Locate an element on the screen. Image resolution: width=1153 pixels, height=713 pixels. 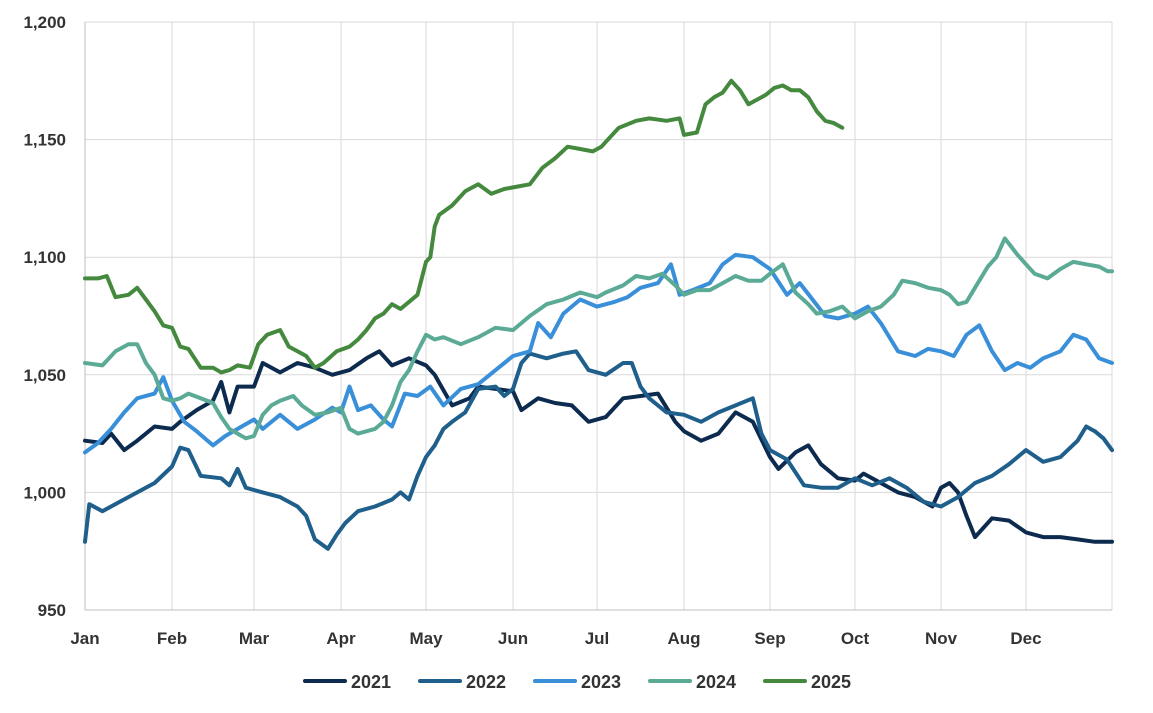
x-tick-label: Feb is located at coordinates (172, 638).